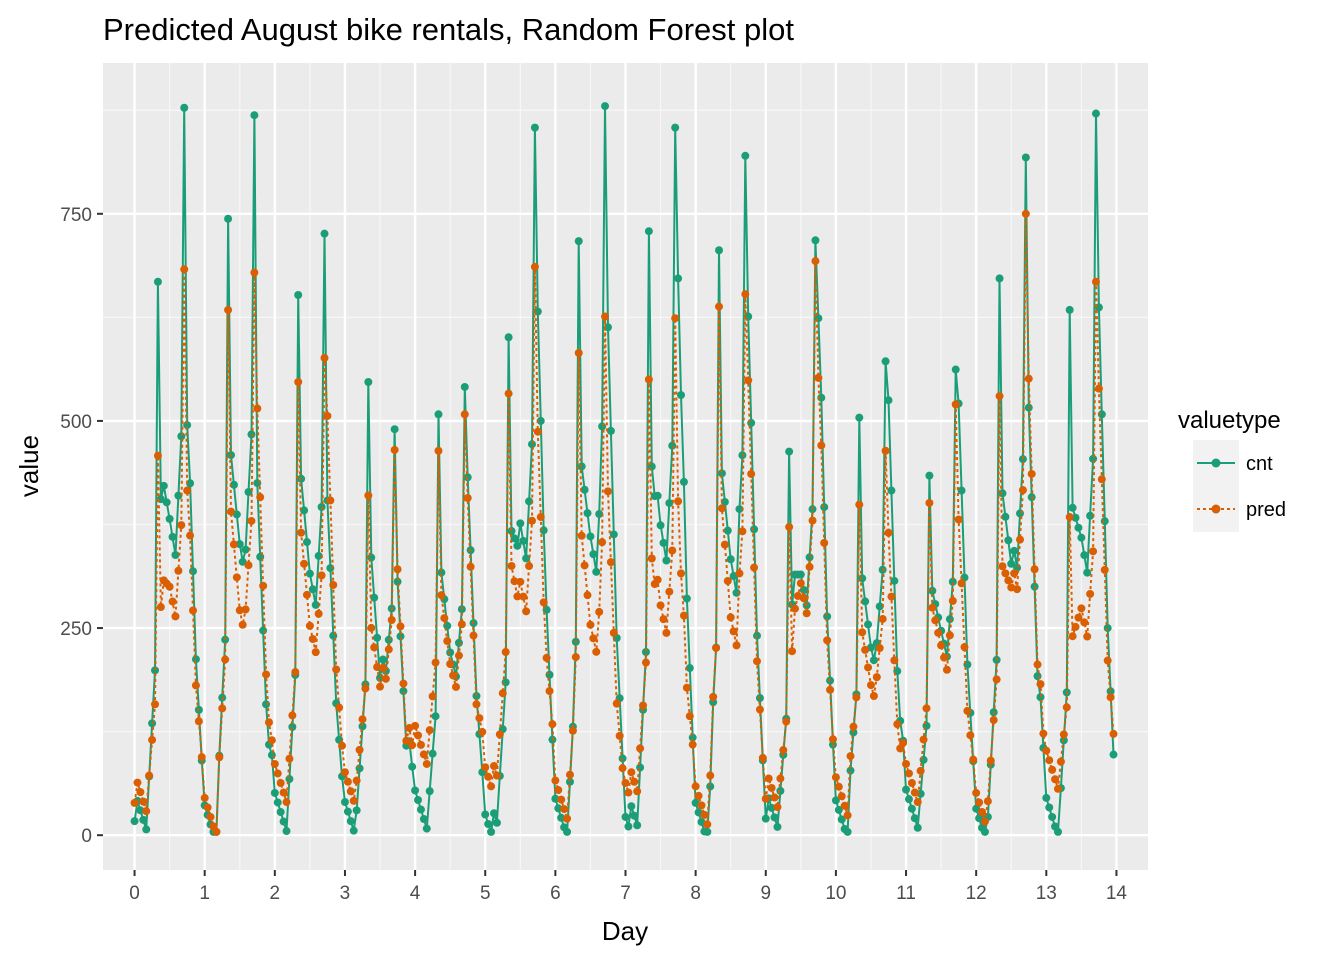  What do you see at coordinates (1232, 469) in the screenshot?
I see `legend: valuetype cnt pred` at bounding box center [1232, 469].